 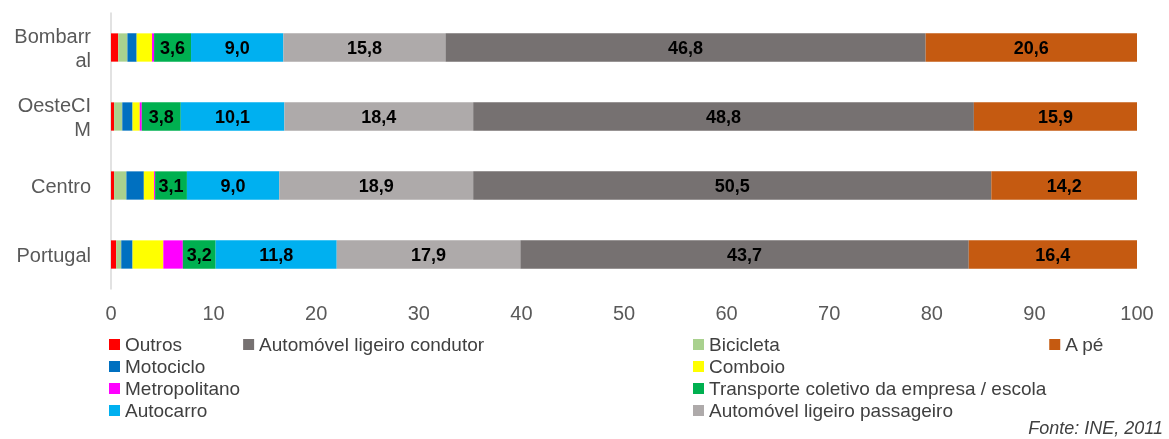 What do you see at coordinates (418, 313) in the screenshot?
I see `x-tick-label: 30` at bounding box center [418, 313].